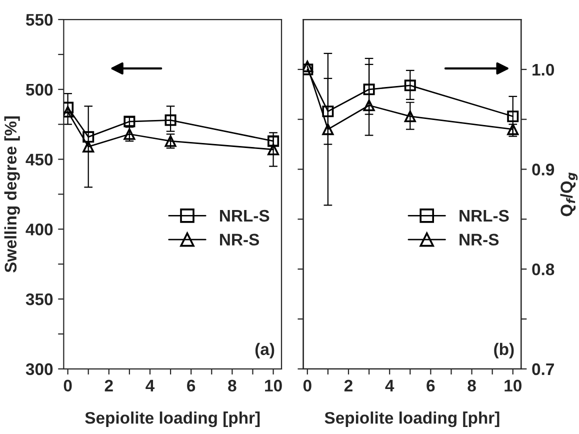 The width and height of the screenshot is (579, 434). I want to click on y2-tick-label: 0.9, so click(543, 170).